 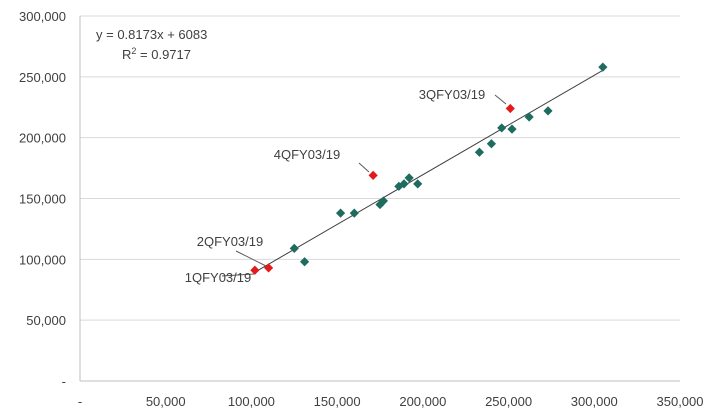 I want to click on x-tick-label-3: 150,000, so click(x=337, y=401).